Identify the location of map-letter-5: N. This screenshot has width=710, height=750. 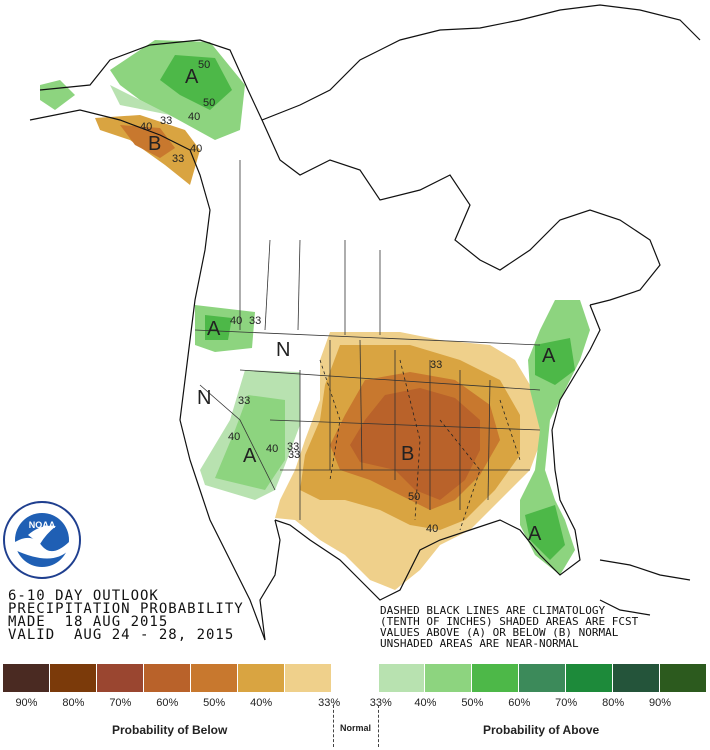
(204, 398).